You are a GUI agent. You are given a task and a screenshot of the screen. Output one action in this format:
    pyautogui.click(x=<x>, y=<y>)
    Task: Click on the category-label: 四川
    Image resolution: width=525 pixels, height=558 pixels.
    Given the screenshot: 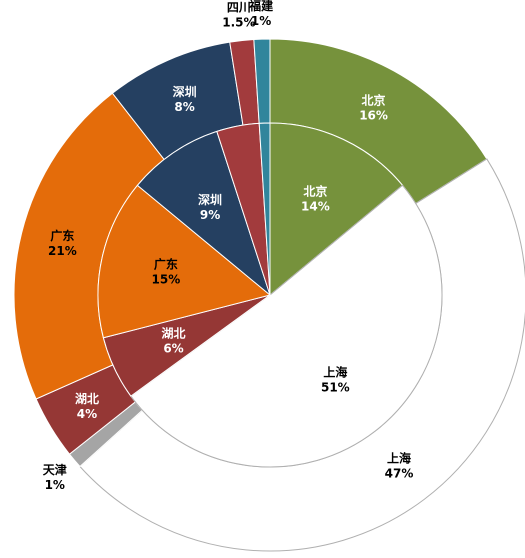 What is the action you would take?
    pyautogui.click(x=239, y=7)
    